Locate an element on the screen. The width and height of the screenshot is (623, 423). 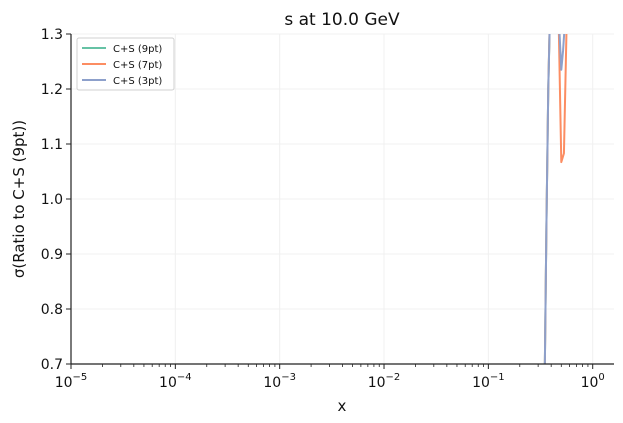
x-tick-label: 10⁻⁴ is located at coordinates (175, 381).